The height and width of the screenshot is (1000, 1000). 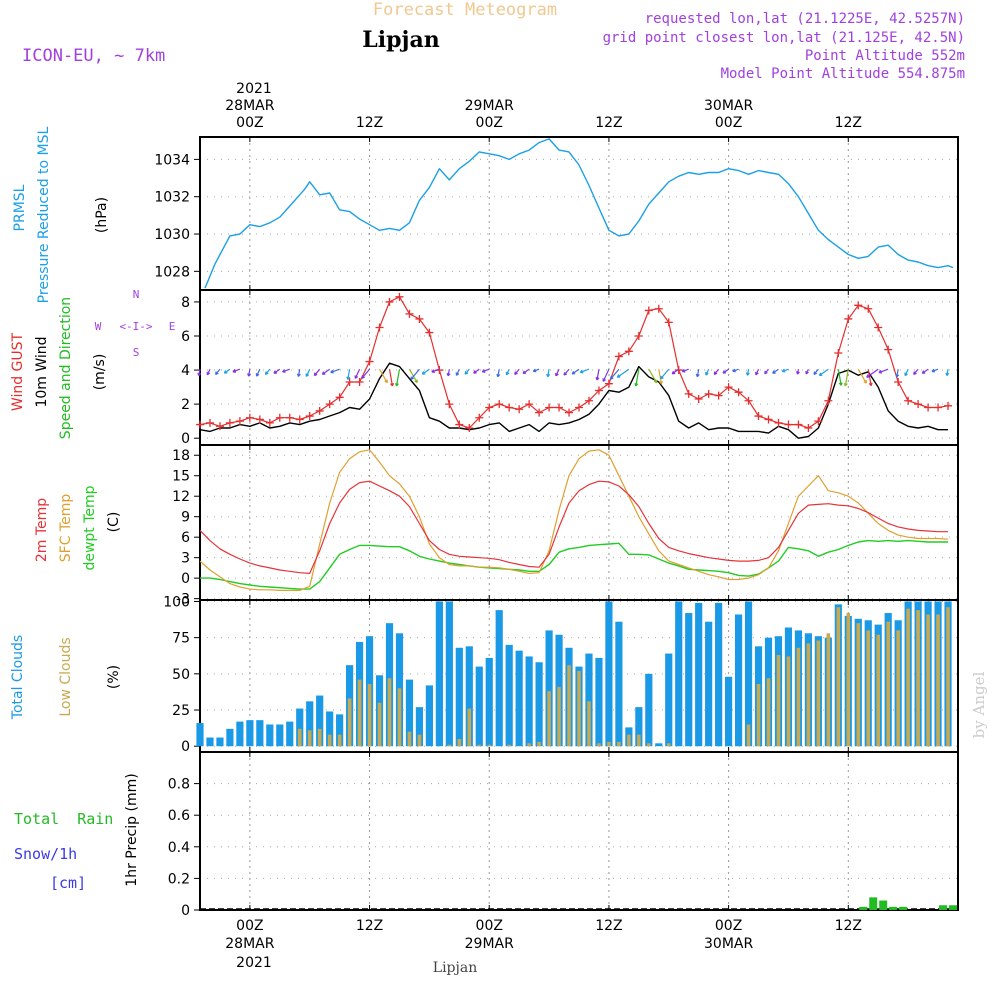 I want to click on sfc-temp-line, so click(x=574, y=520).